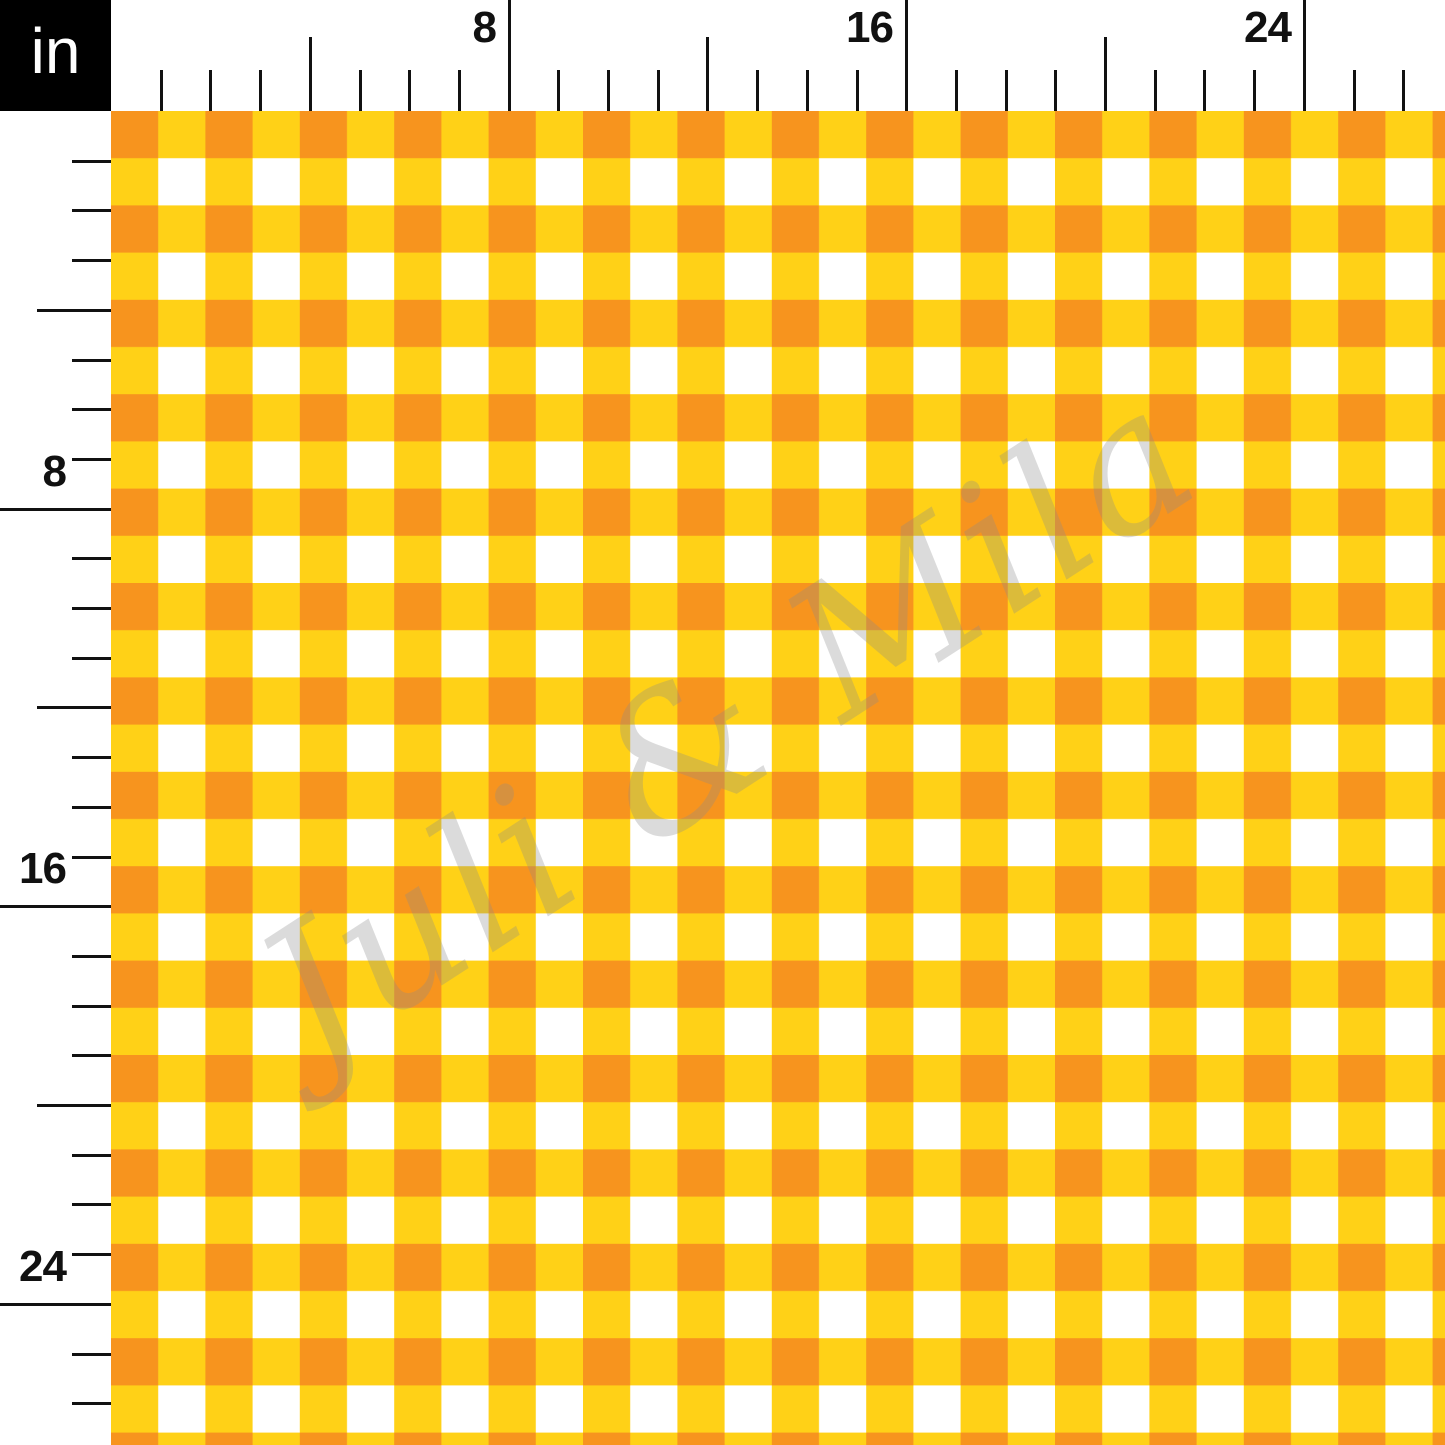 The height and width of the screenshot is (1445, 1445). Describe the element at coordinates (91, 757) in the screenshot. I see `left-ruler-tick-13in` at that location.